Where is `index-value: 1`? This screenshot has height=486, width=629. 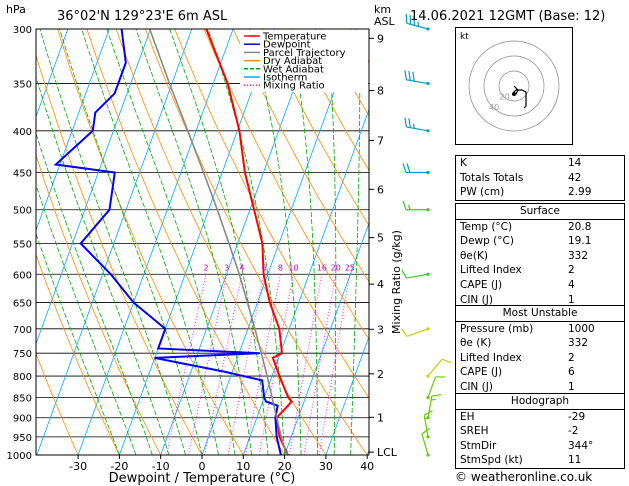
index-value: 1 is located at coordinates (571, 299).